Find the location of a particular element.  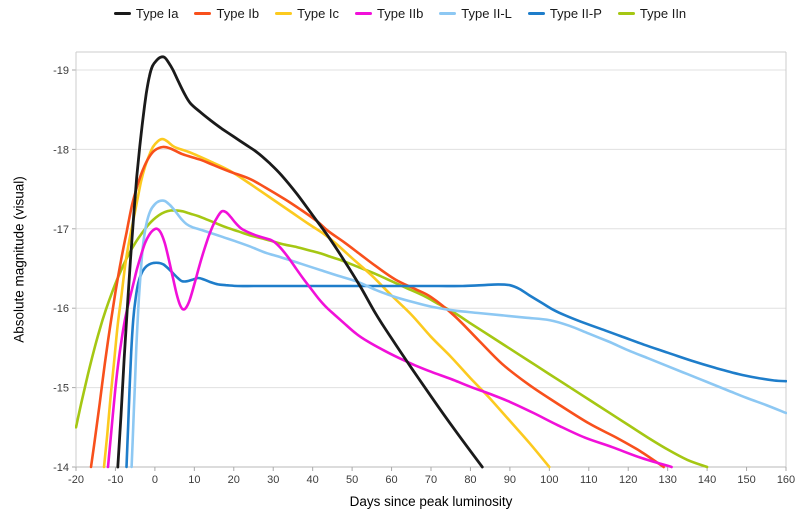

legend-item-type-ic: Type Ic is located at coordinates (307, 13).